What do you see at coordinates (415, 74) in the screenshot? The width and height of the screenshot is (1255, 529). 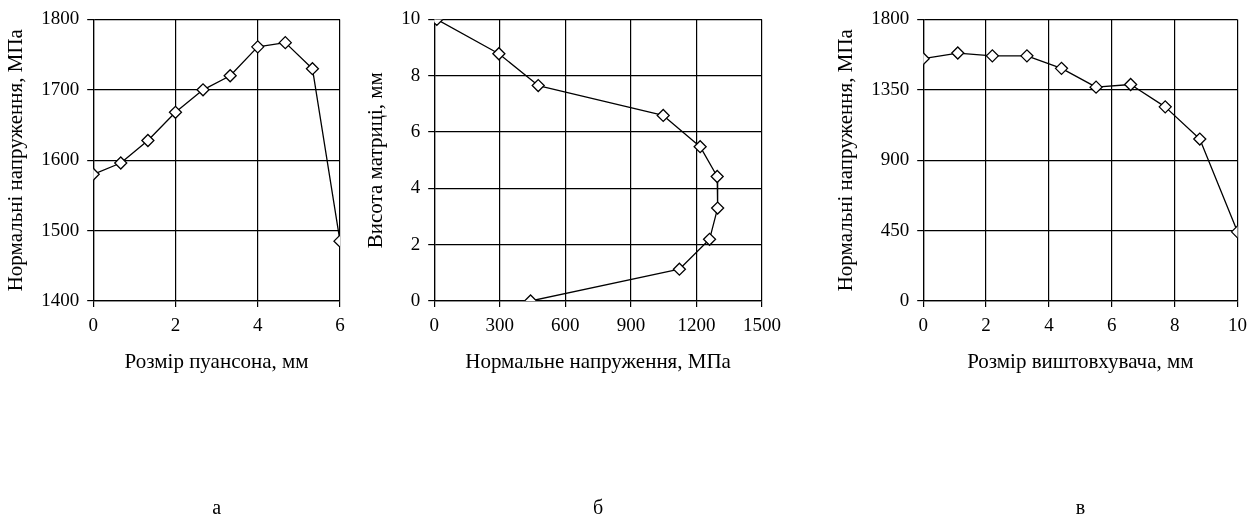 I see `y-tick-label: 8` at bounding box center [415, 74].